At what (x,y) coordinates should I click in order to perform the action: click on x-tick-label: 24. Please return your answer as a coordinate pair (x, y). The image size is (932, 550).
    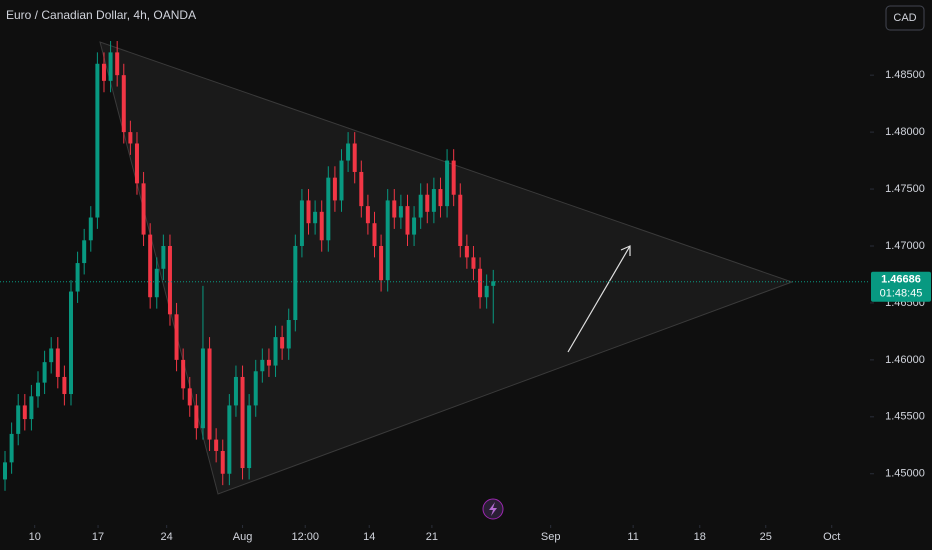
    Looking at the image, I should click on (167, 537).